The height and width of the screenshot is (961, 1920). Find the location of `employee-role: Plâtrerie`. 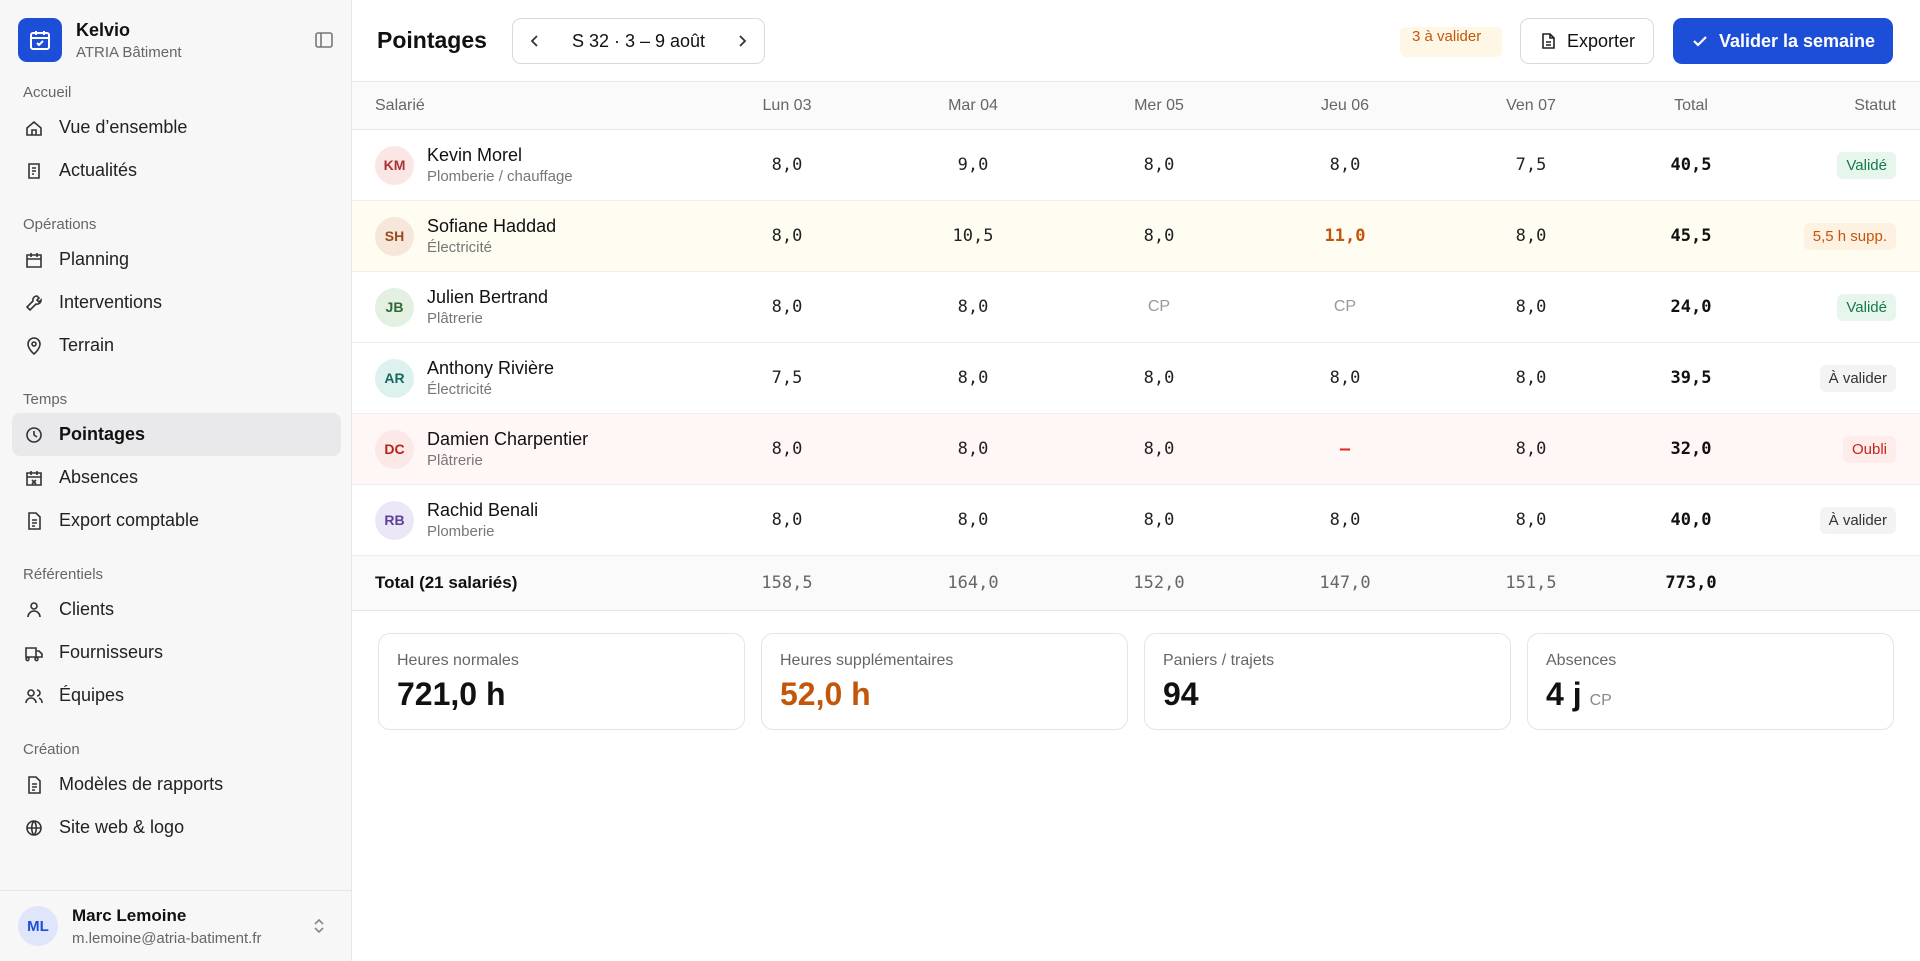

employee-role: Plâtrerie is located at coordinates (455, 460).